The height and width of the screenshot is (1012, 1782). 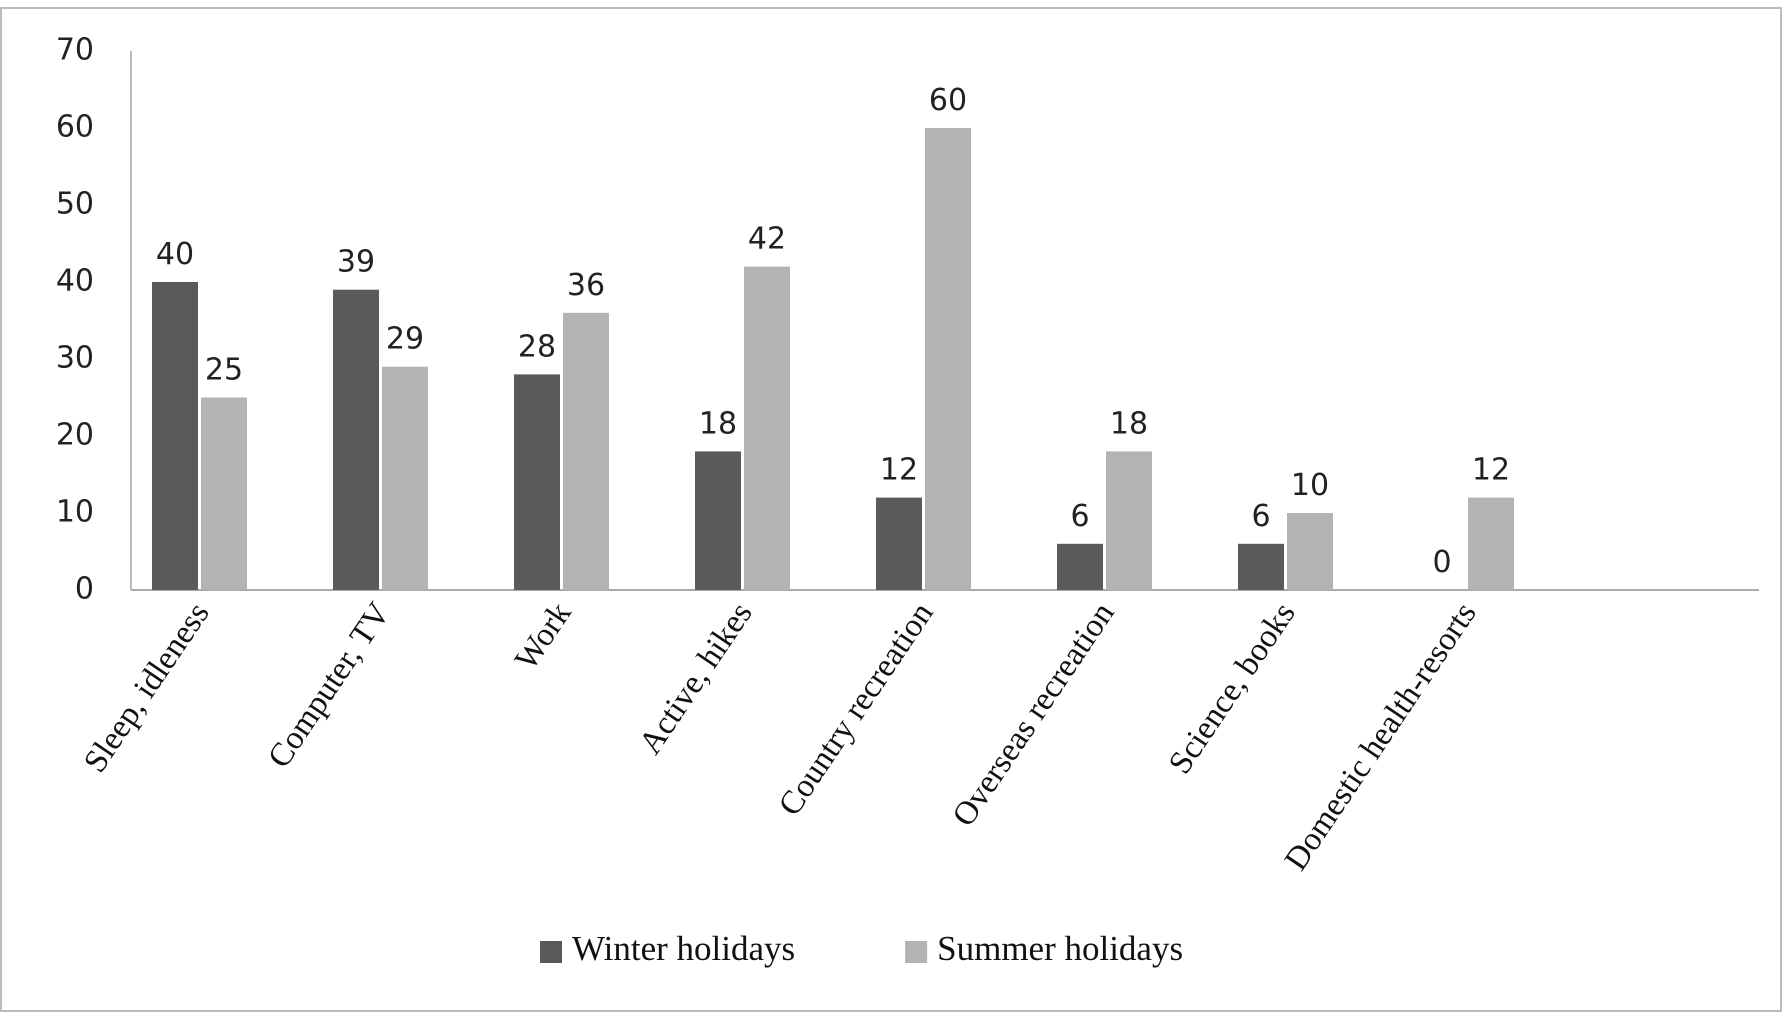 What do you see at coordinates (75, 512) in the screenshot?
I see `y-tick-label: 10` at bounding box center [75, 512].